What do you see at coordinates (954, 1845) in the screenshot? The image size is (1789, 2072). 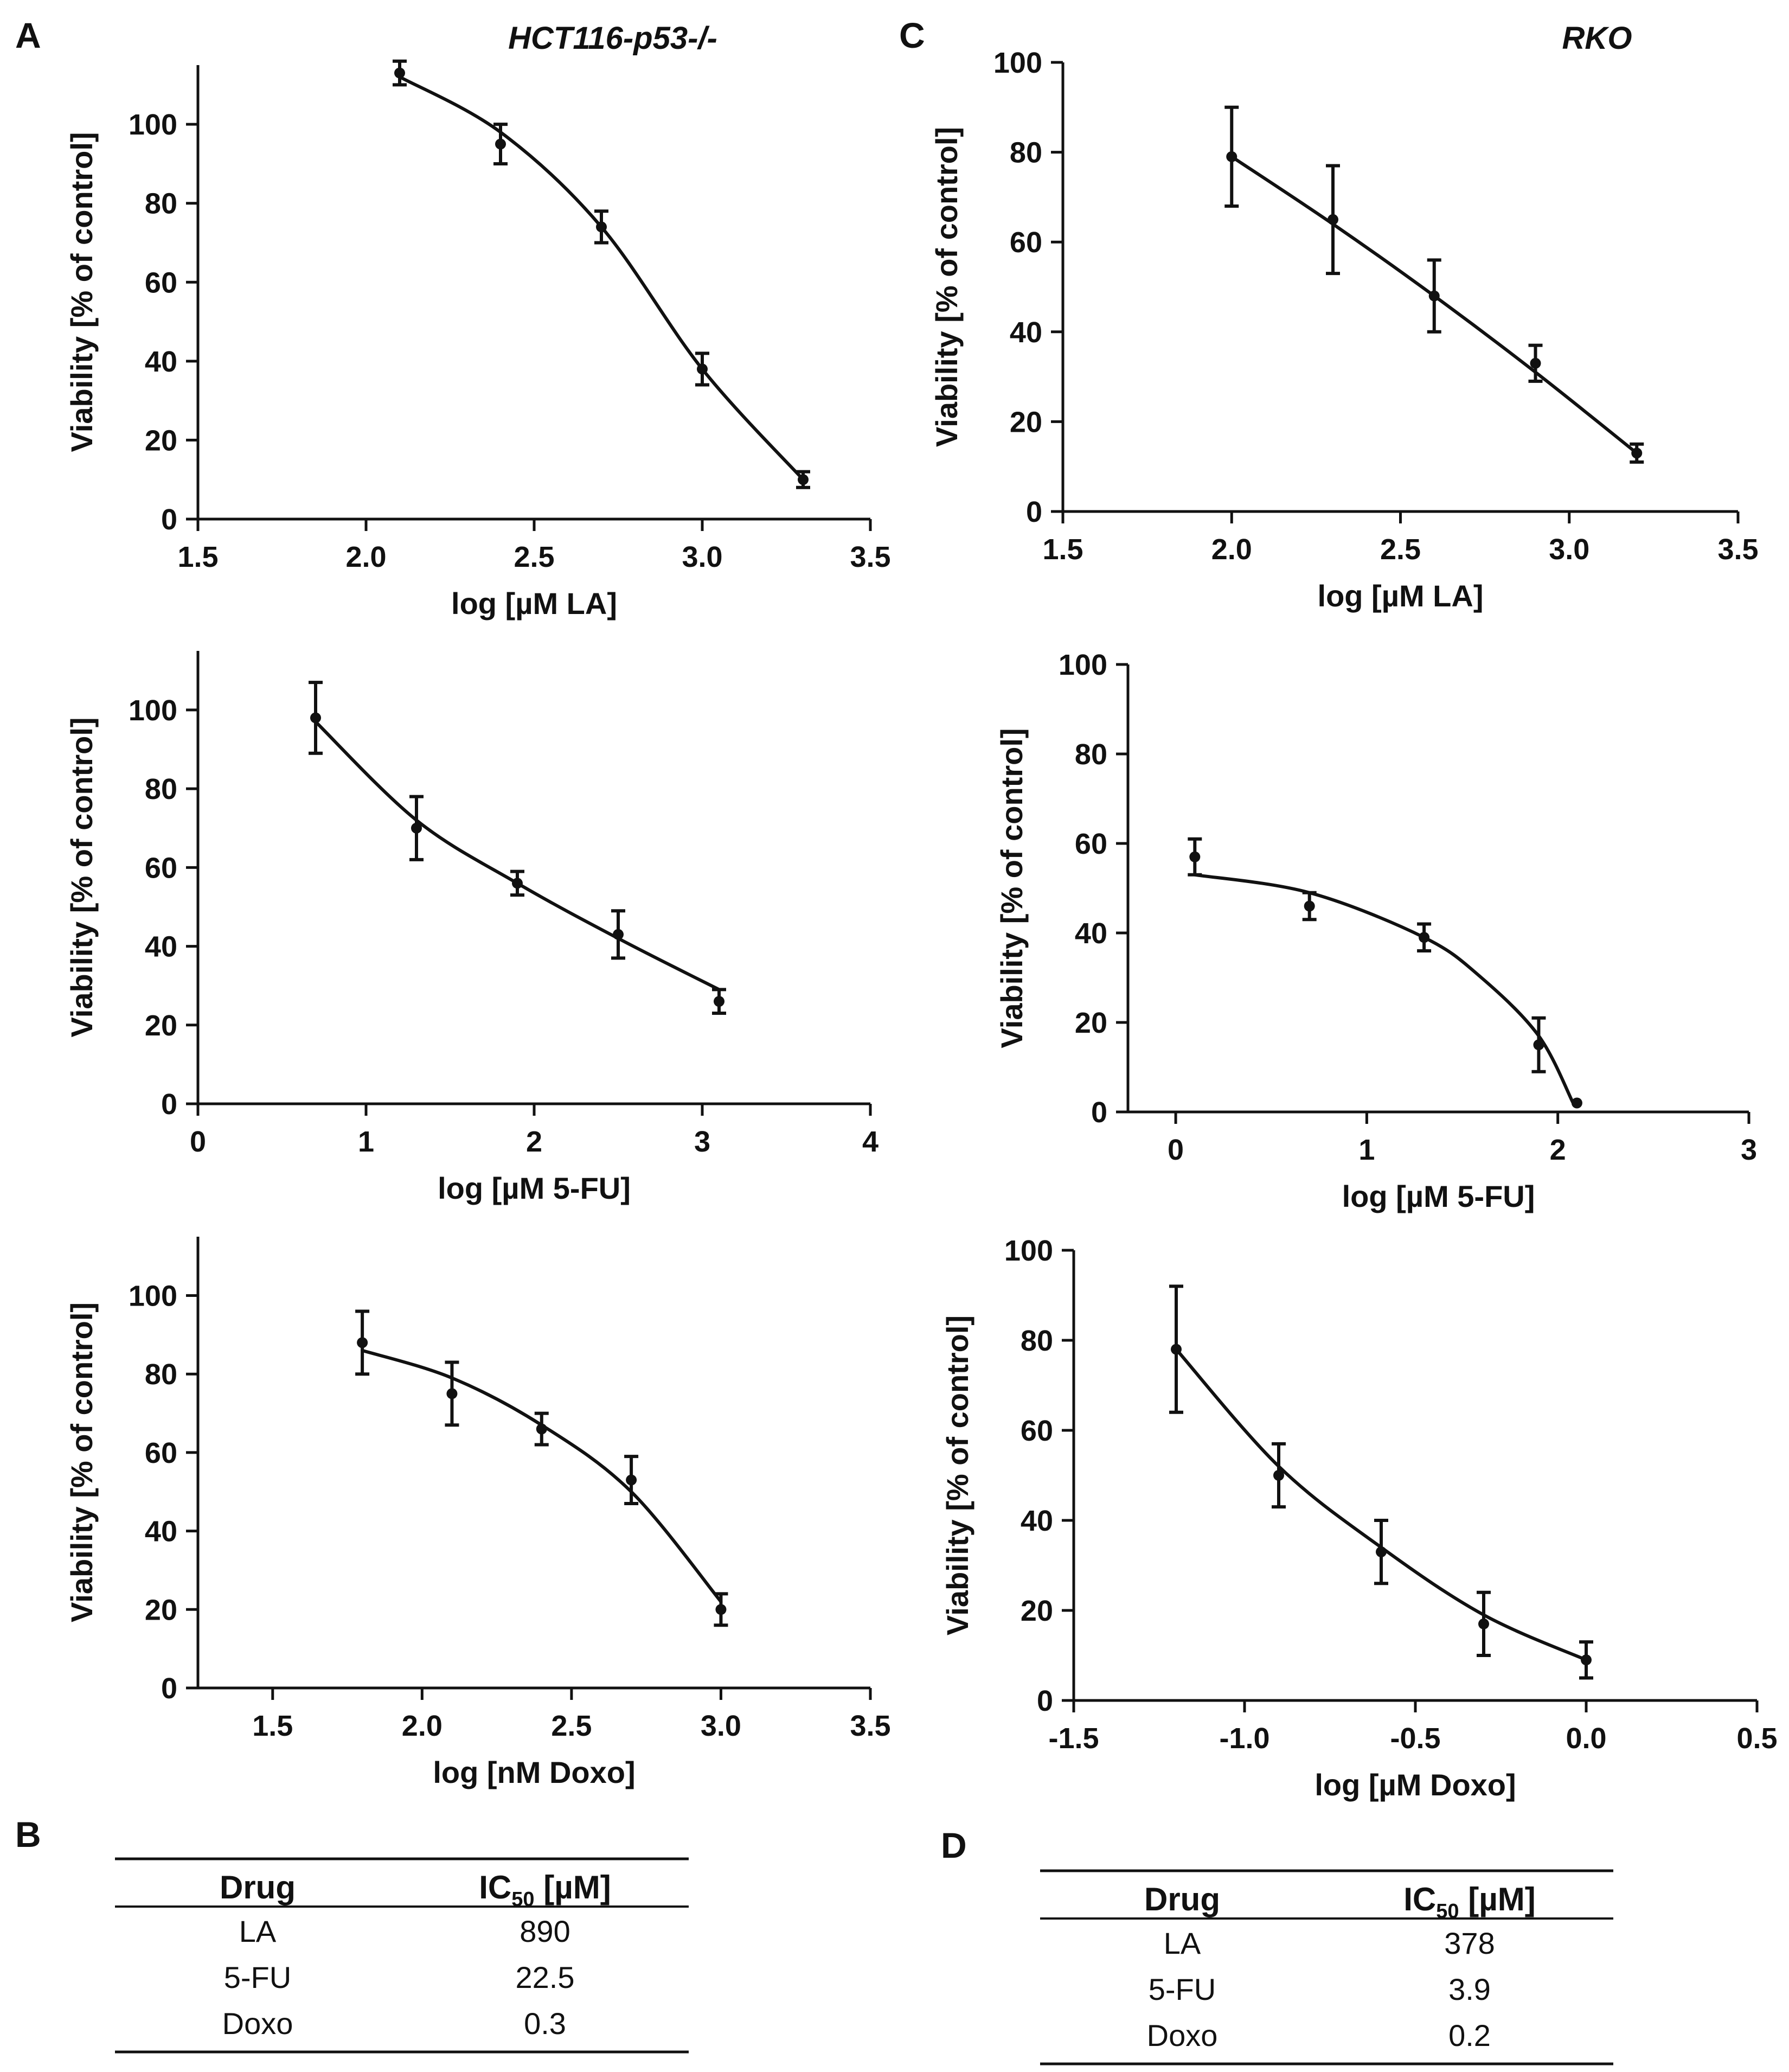 I see `panel-label-d: D` at bounding box center [954, 1845].